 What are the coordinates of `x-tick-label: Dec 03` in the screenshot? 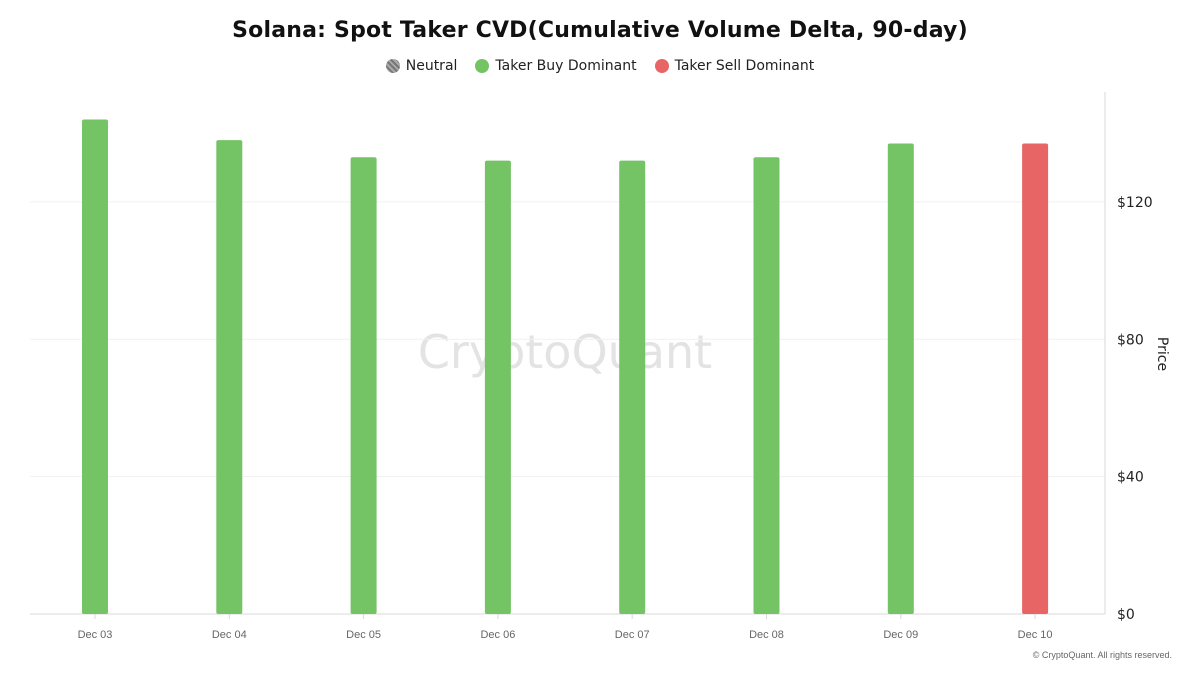 It's located at (95, 635).